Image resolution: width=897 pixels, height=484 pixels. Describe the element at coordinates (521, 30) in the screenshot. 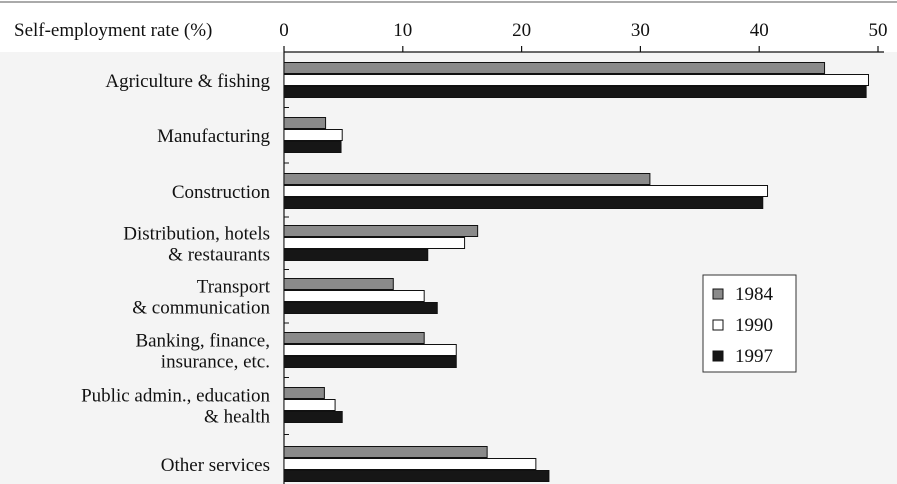

I see `x-tick-label: 20` at that location.